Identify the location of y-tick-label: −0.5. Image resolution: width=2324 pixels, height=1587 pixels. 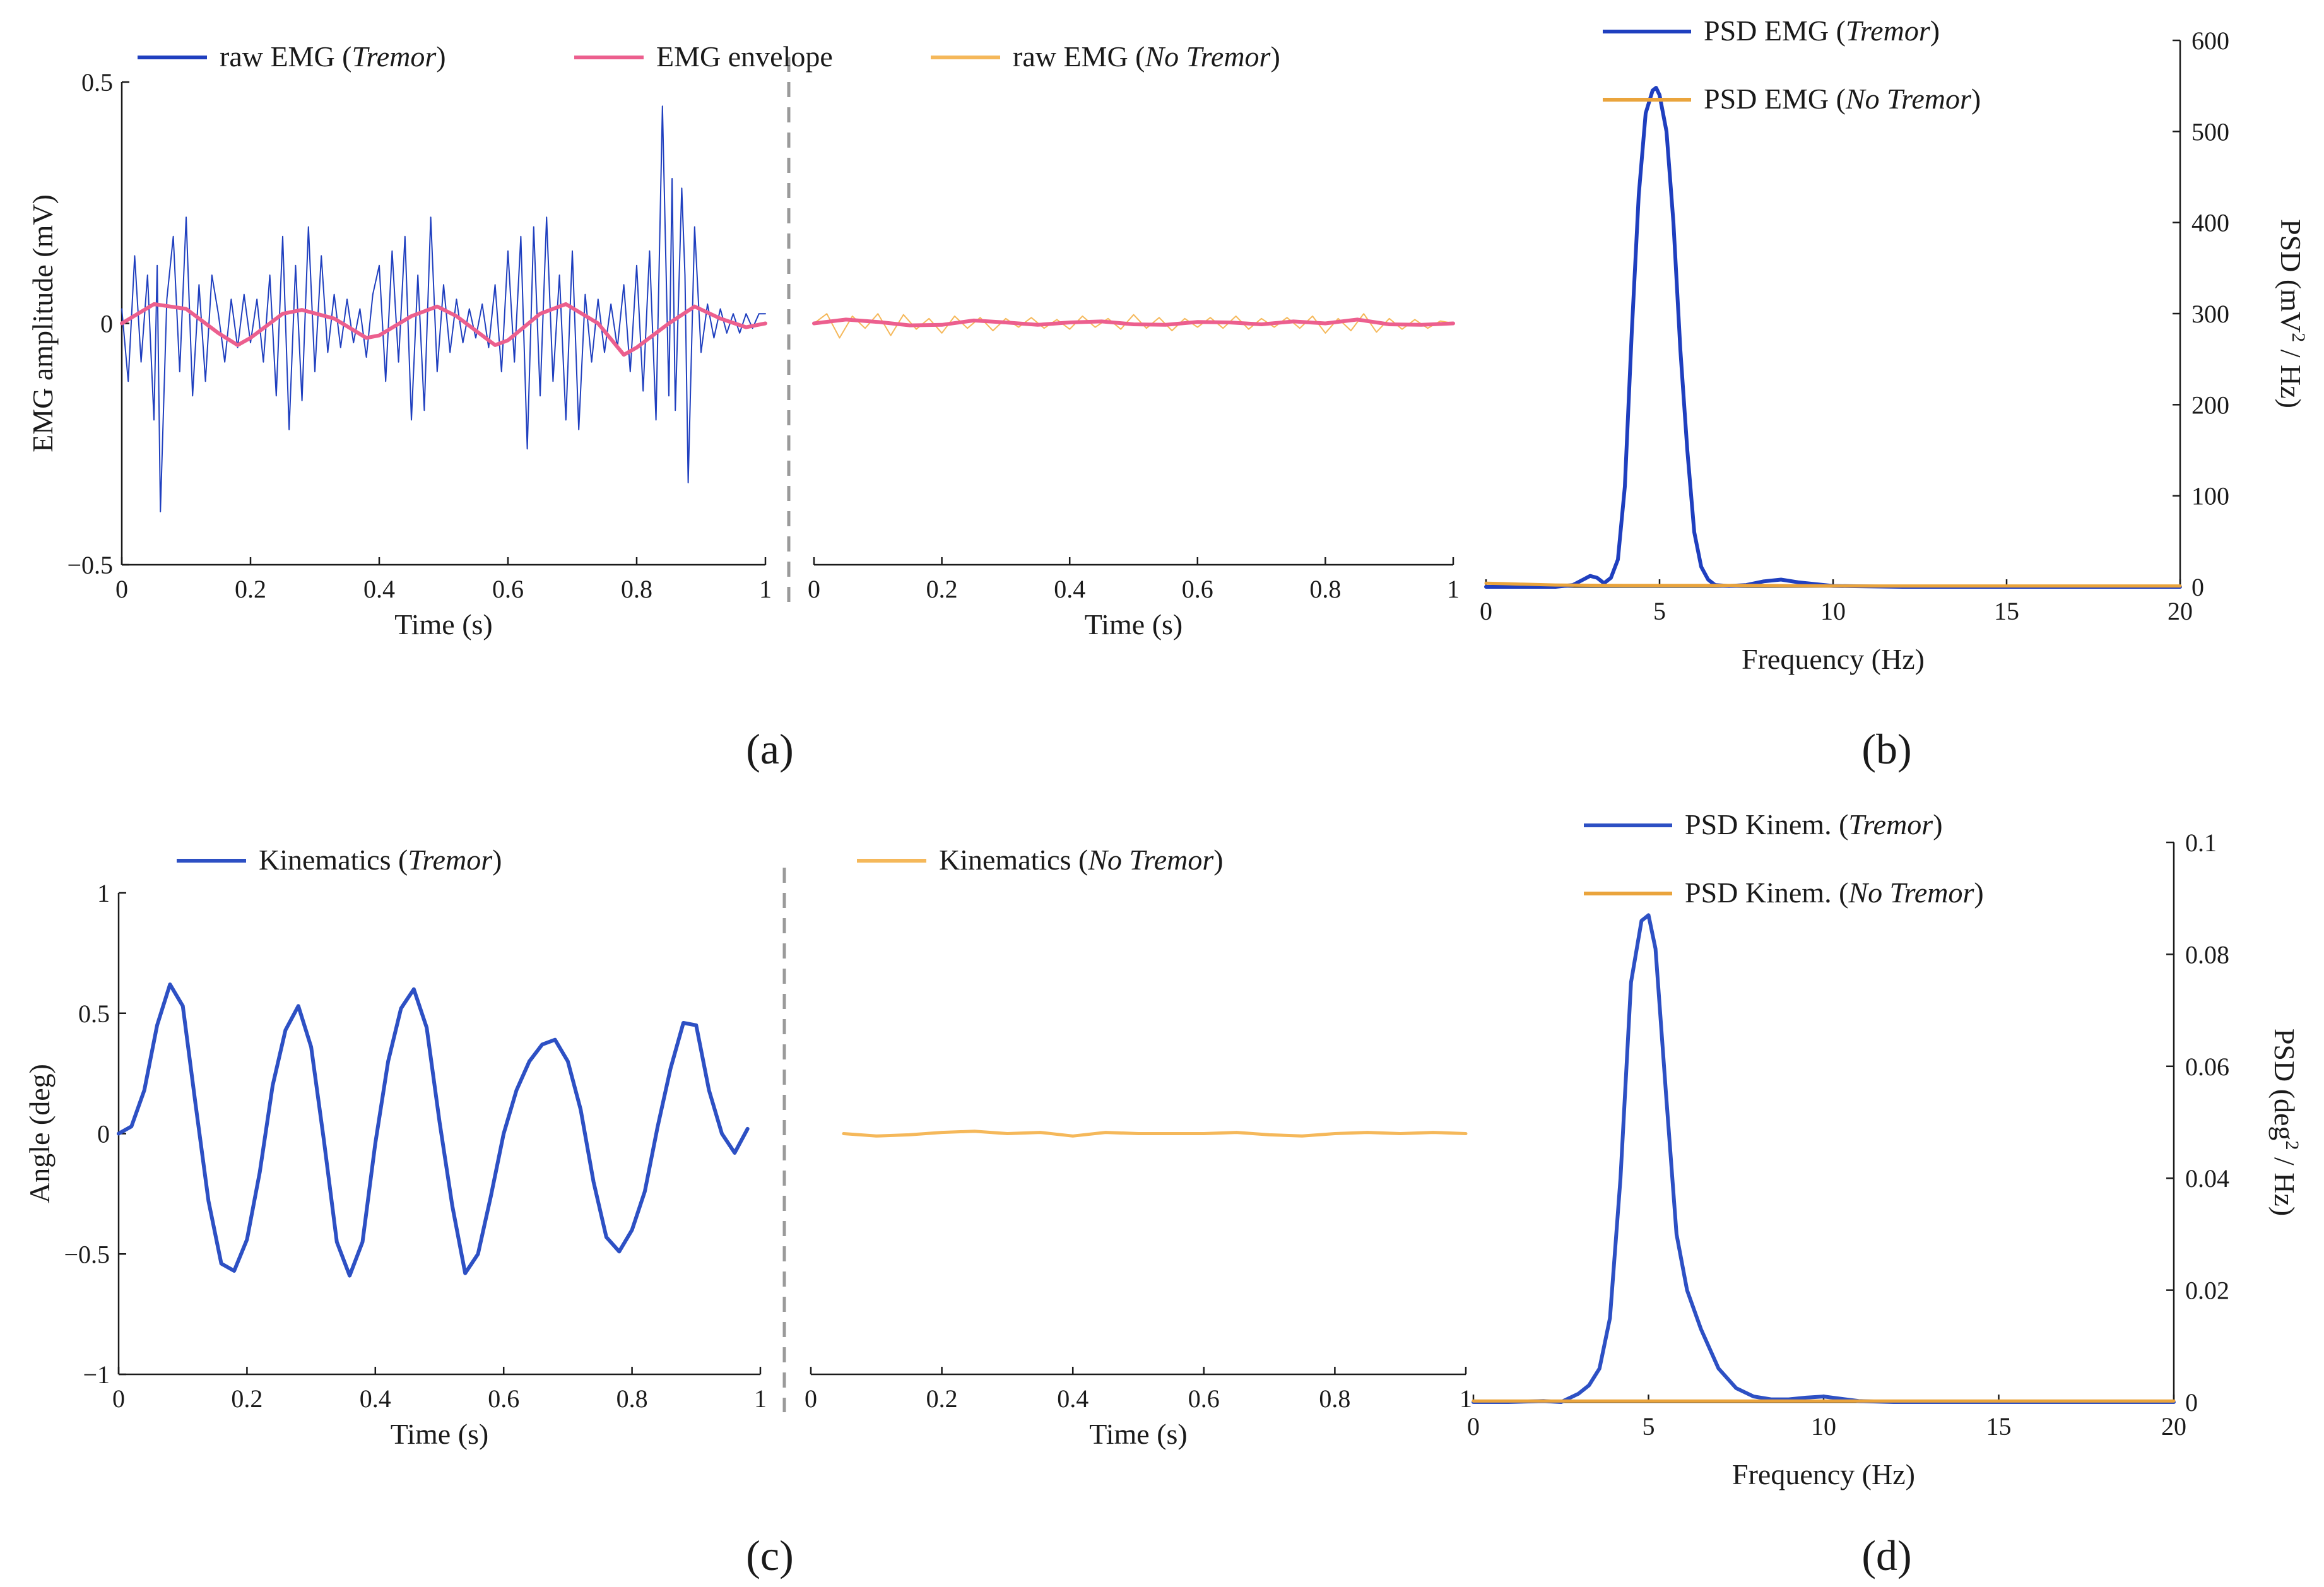
(87, 1254).